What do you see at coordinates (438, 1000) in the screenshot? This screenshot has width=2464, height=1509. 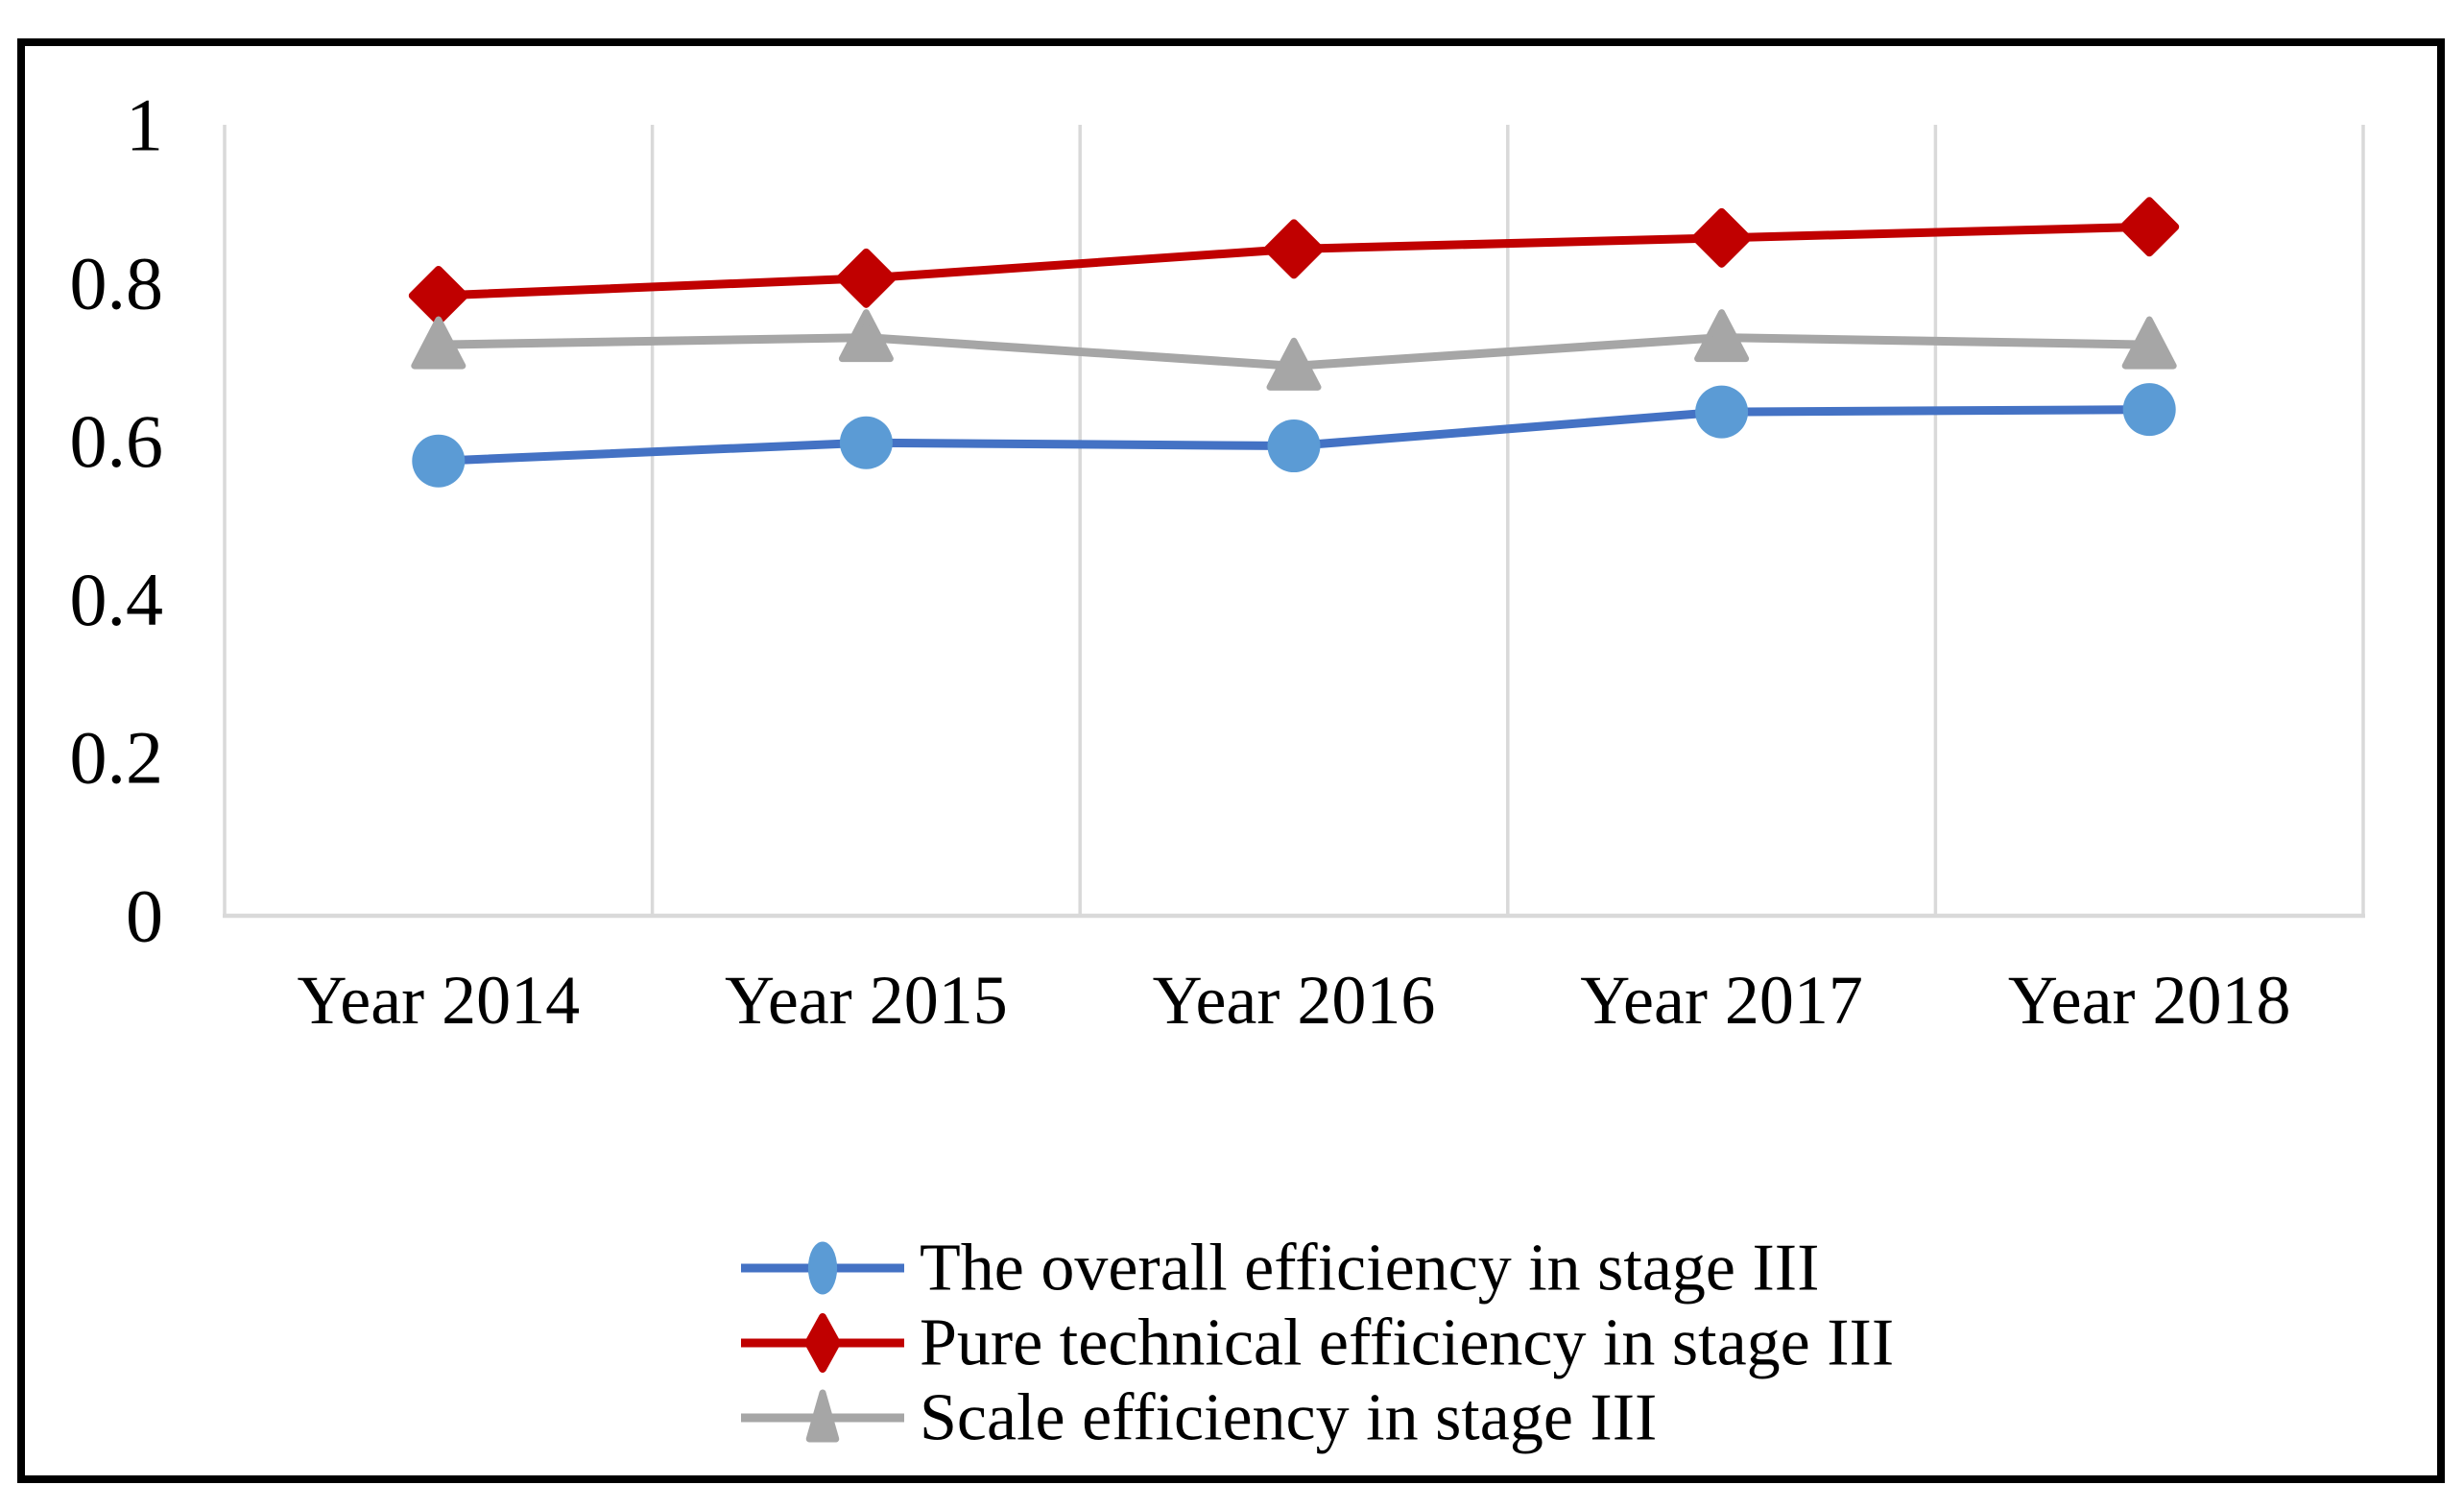 I see `x-axis-label: Year 2014` at bounding box center [438, 1000].